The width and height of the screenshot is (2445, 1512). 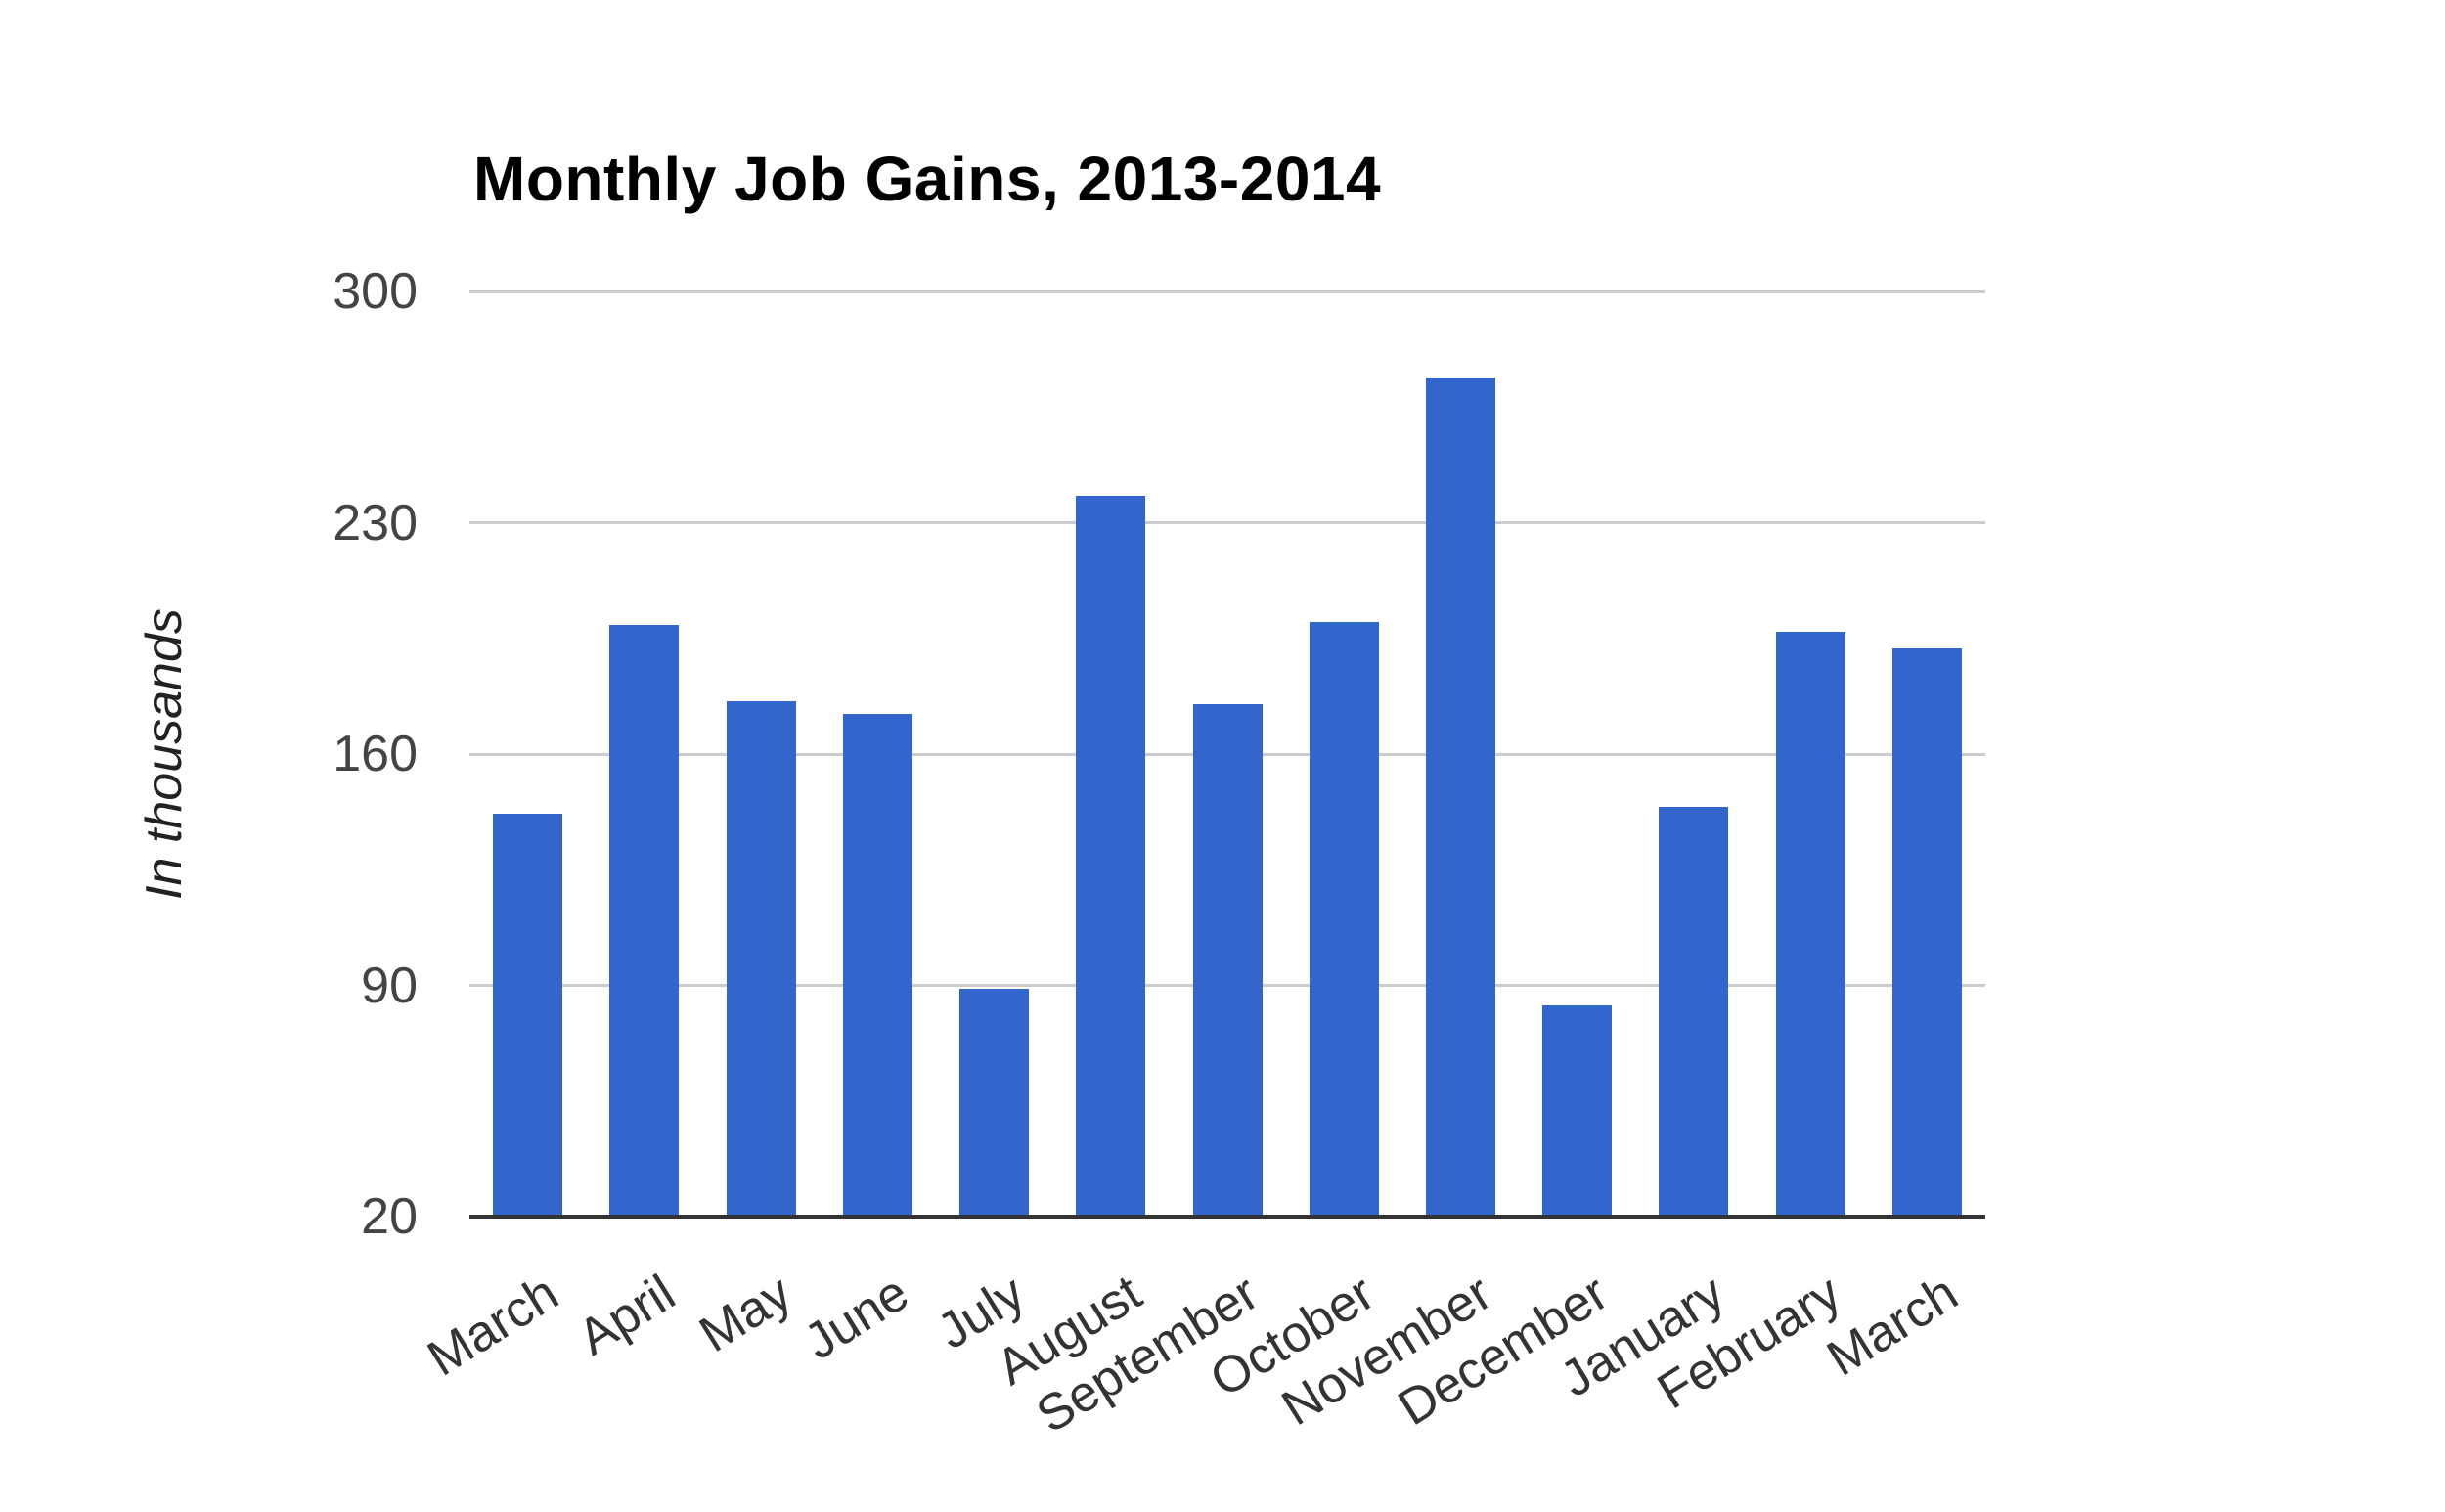 I want to click on bar-1-march, so click(x=528, y=1015).